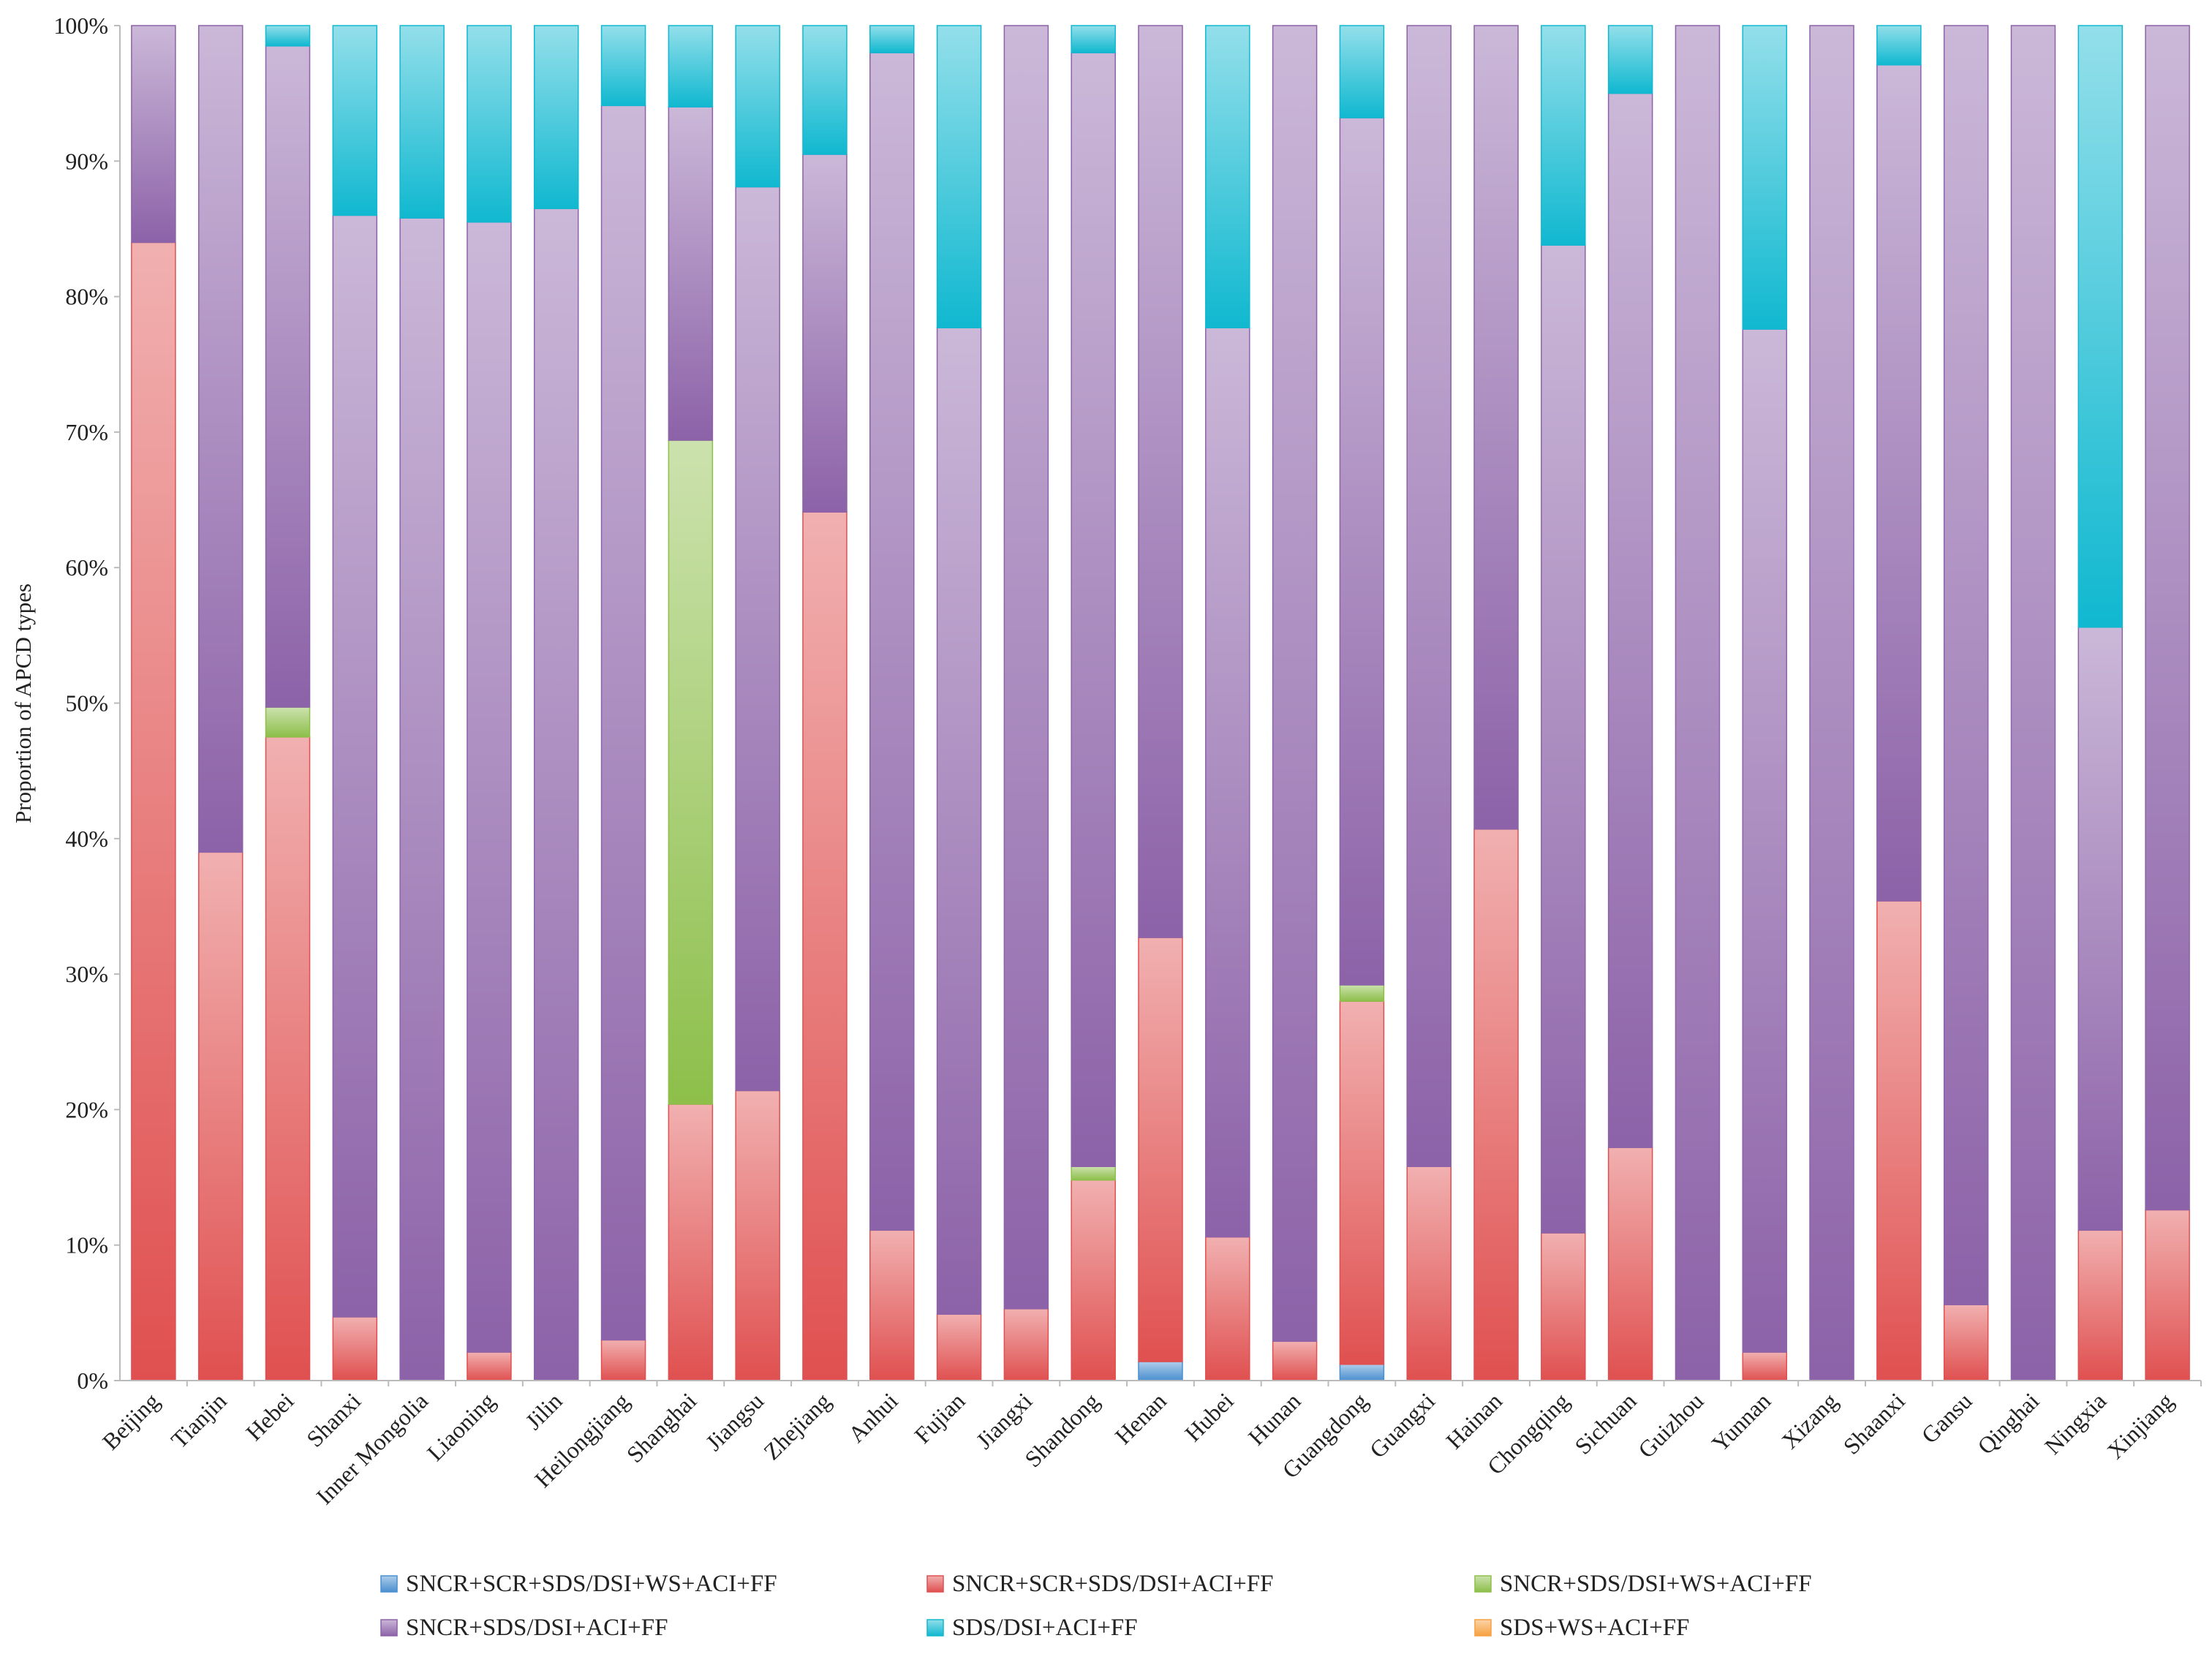  Describe the element at coordinates (1061, 1429) in the screenshot. I see `x-tick-label: Shandong` at that location.